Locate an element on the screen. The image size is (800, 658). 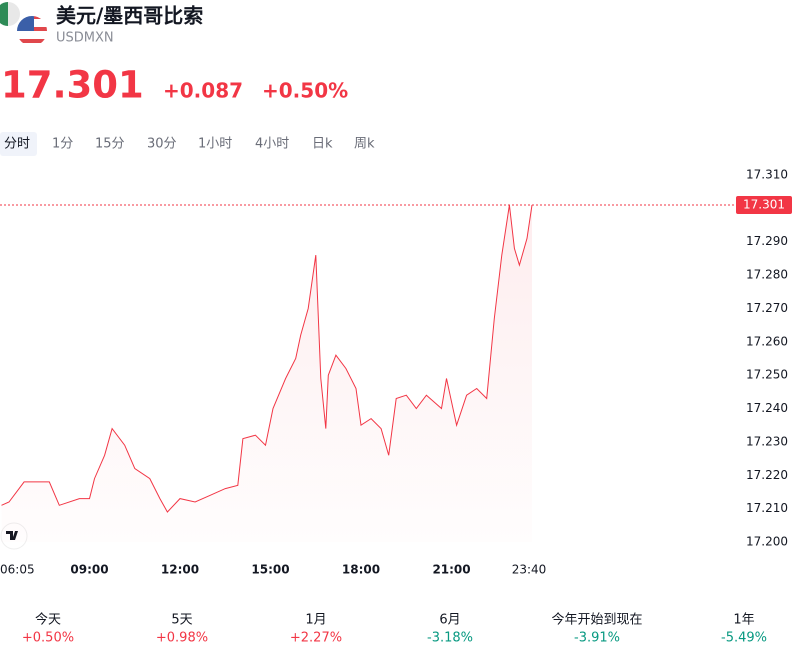
x-tick-label: 09:00 is located at coordinates (89, 570).